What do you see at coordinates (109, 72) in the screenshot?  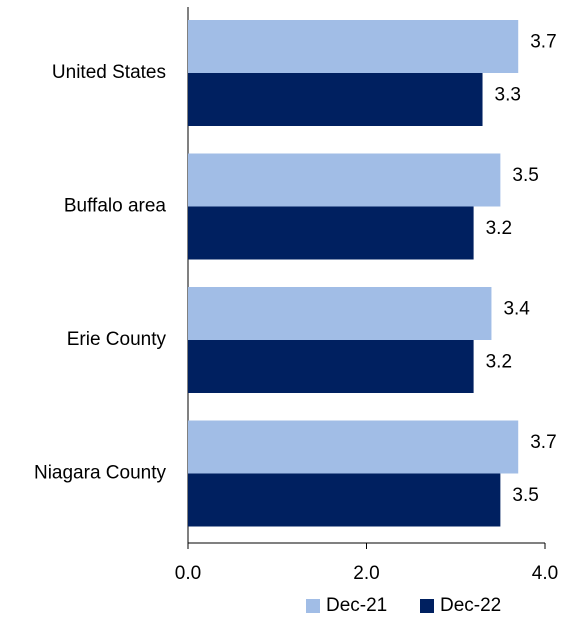 I see `y-tick-label: United States` at bounding box center [109, 72].